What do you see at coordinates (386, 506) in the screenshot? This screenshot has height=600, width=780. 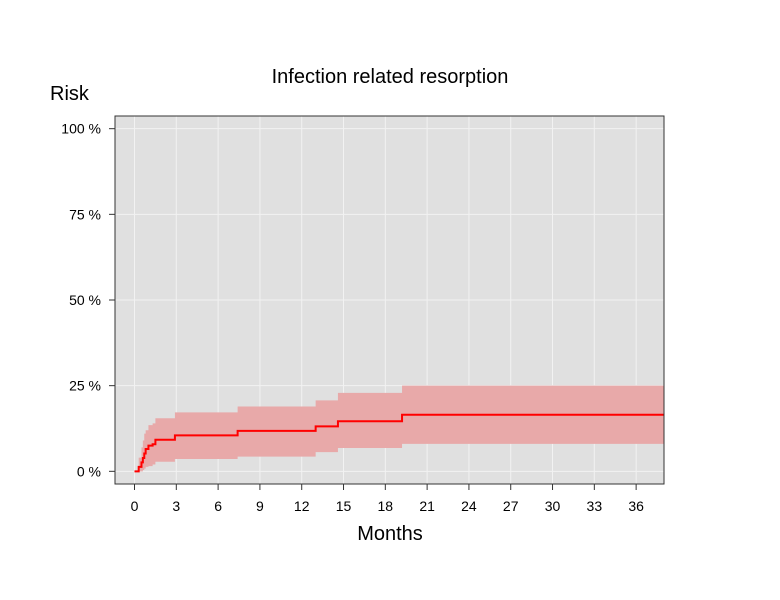 I see `x-tick-label: 18` at bounding box center [386, 506].